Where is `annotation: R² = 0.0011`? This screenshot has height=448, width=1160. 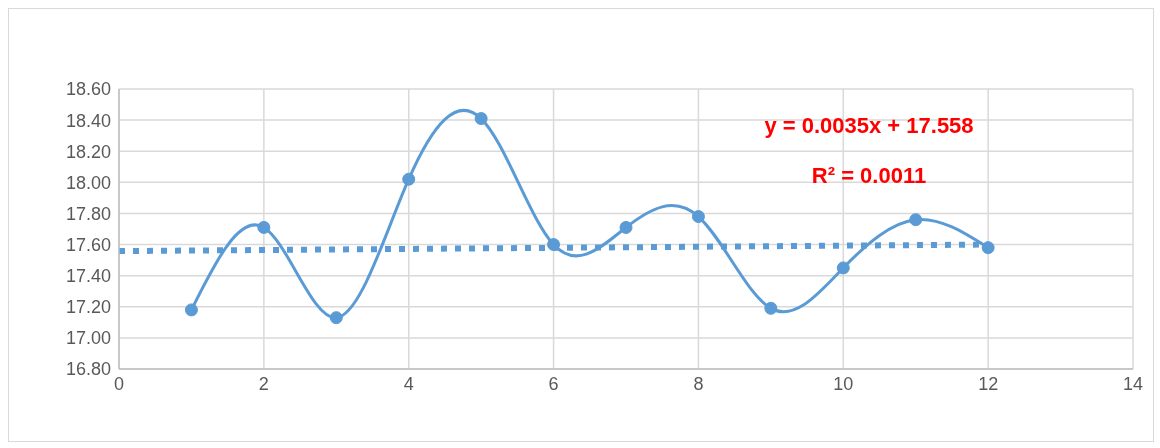
annotation: R² = 0.0011 is located at coordinates (869, 176).